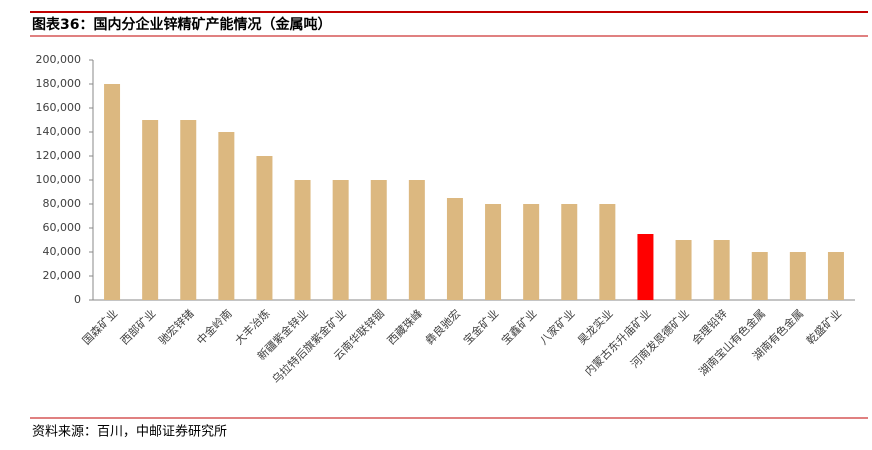  Describe the element at coordinates (181, 24) in the screenshot. I see `chart-title: 图表36：国内分企业锌精矿产能情况（金属吨）` at that location.